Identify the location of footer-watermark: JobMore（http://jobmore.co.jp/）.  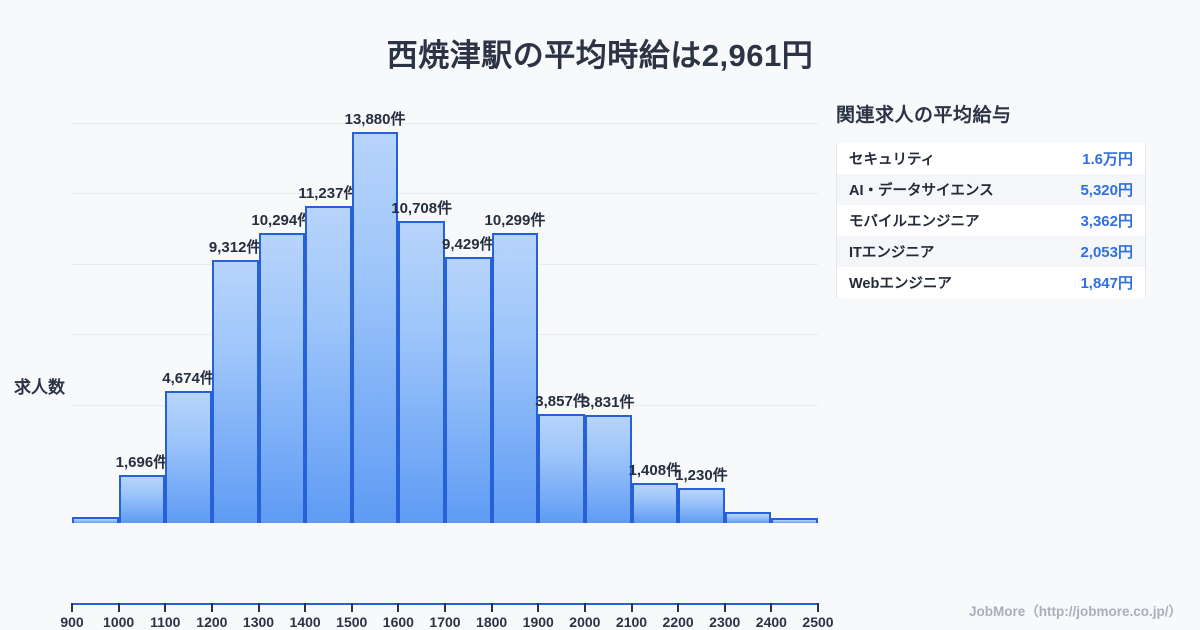
(1075, 611).